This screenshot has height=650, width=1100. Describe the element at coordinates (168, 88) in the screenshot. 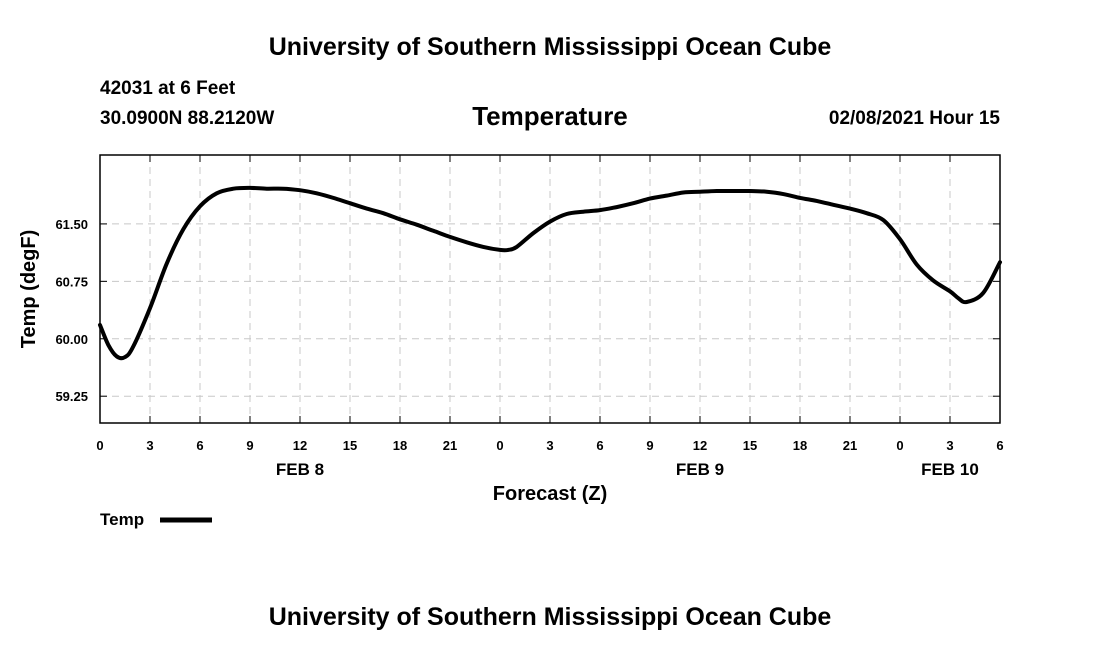

I see `station-label: 42031 at 6 Feet` at that location.